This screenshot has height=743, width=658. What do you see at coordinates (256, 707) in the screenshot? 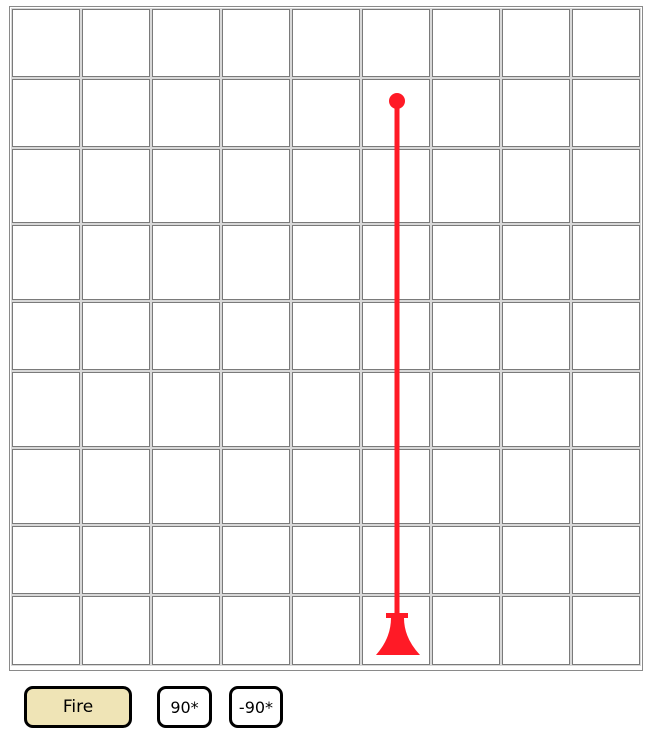
I see `rotate-ccw-button: -90*` at bounding box center [256, 707].